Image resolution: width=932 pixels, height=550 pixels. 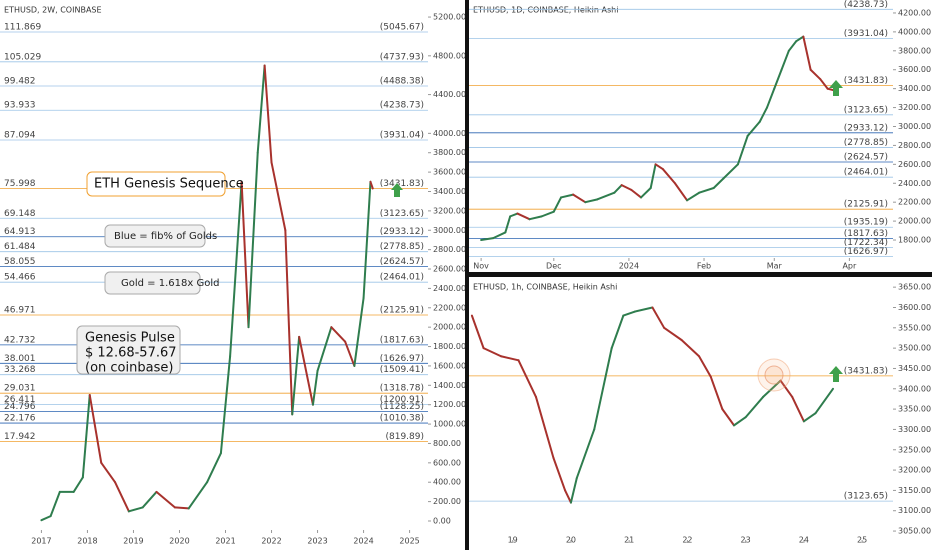 What do you see at coordinates (402, 232) in the screenshot?
I see `fib-label: (2933.12)` at bounding box center [402, 232].